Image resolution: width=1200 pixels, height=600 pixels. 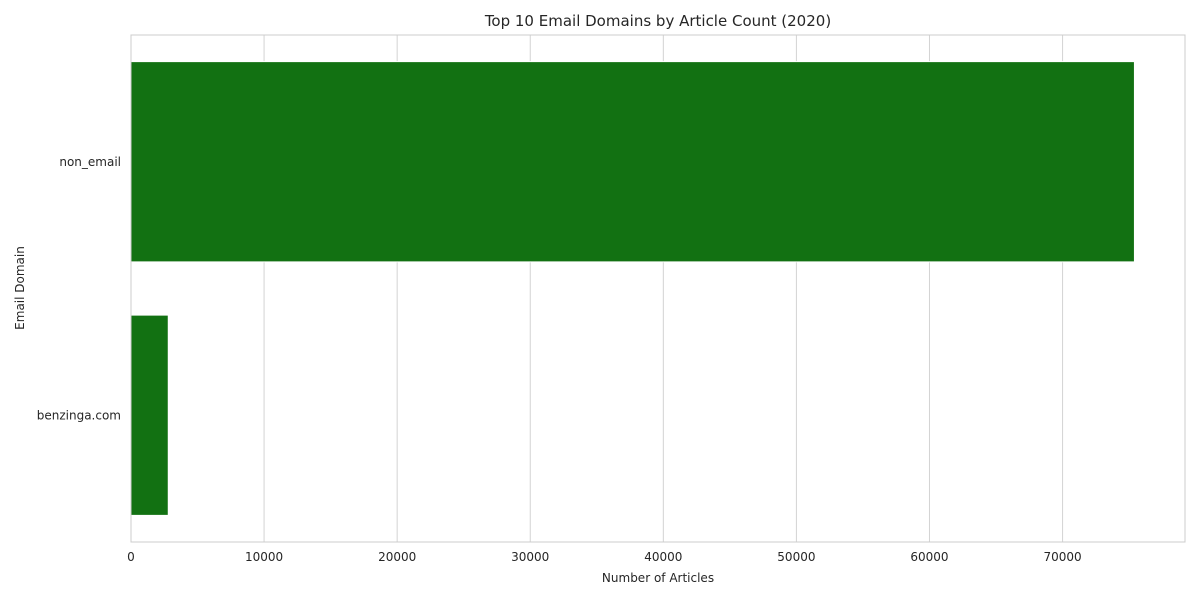 What do you see at coordinates (264, 557) in the screenshot?
I see `x-tick-label: 10000` at bounding box center [264, 557].